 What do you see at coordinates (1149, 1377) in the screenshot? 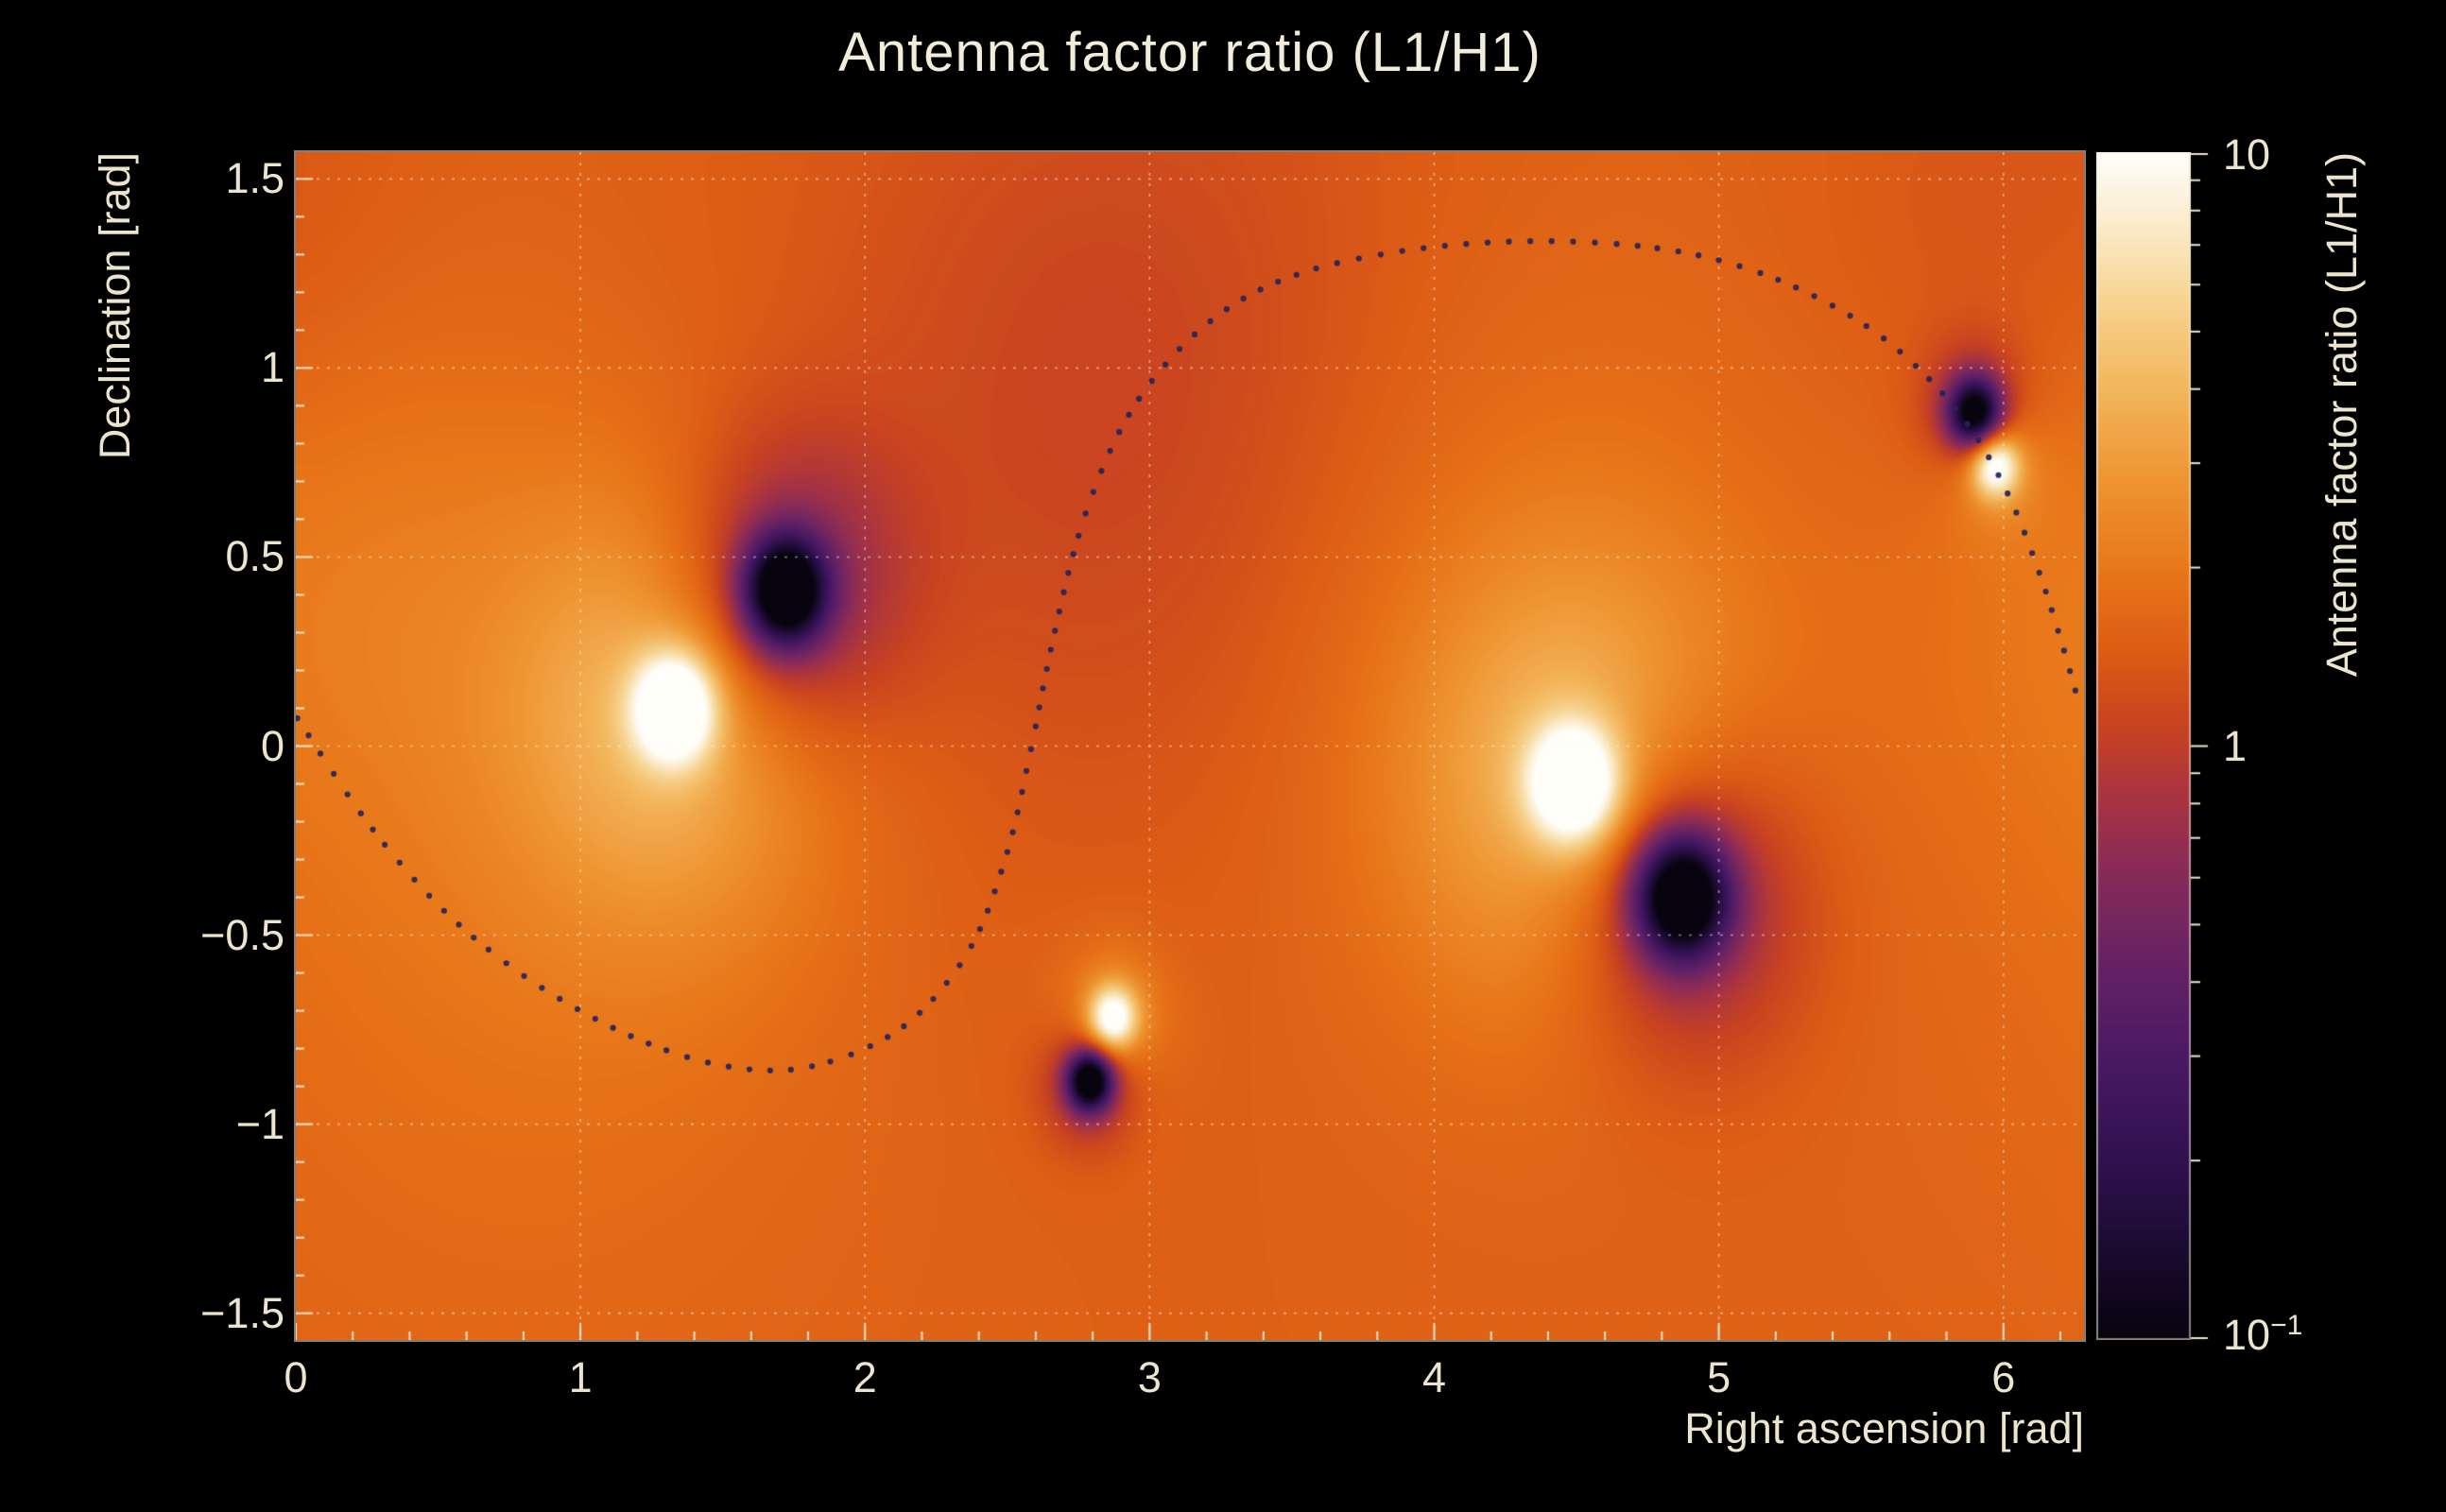
I see `x-tick-label: 3` at bounding box center [1149, 1377].